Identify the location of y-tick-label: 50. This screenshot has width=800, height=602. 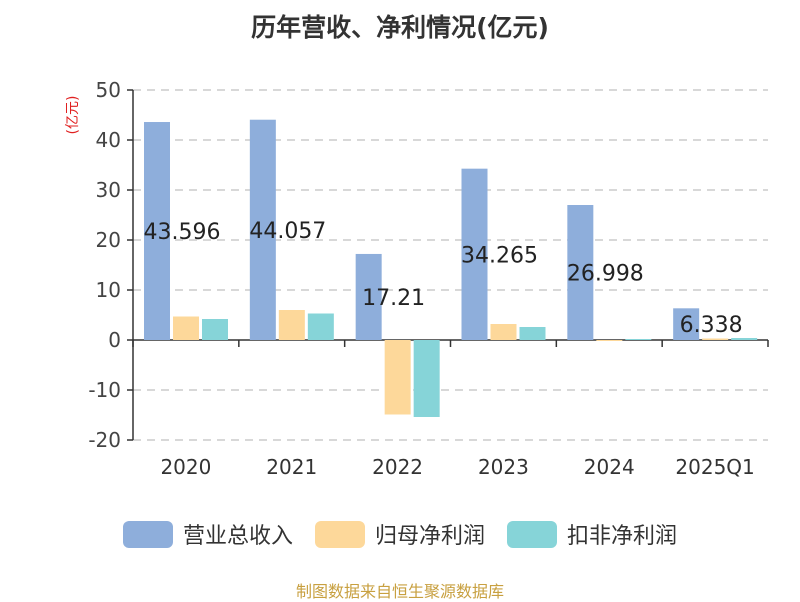
(108, 90).